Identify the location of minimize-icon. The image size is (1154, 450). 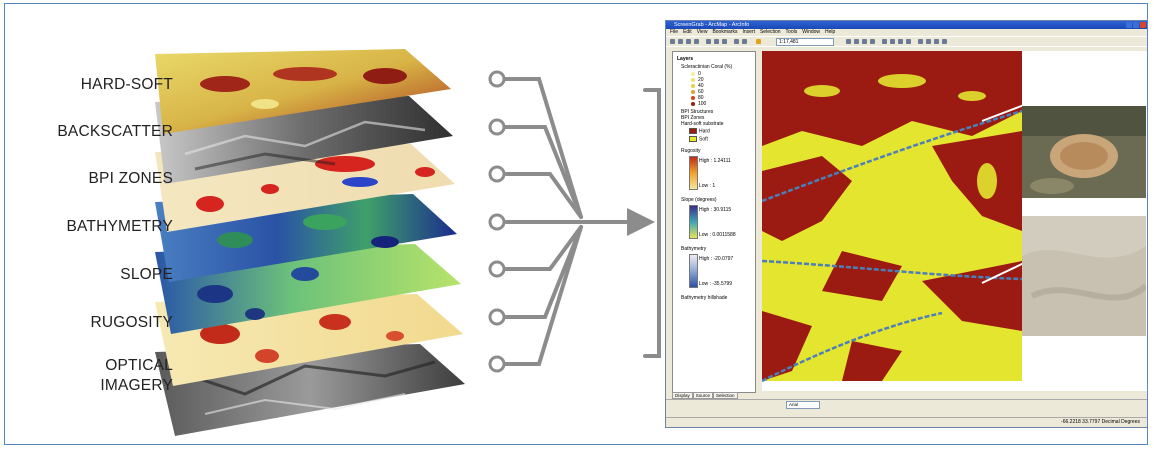
(1129, 25).